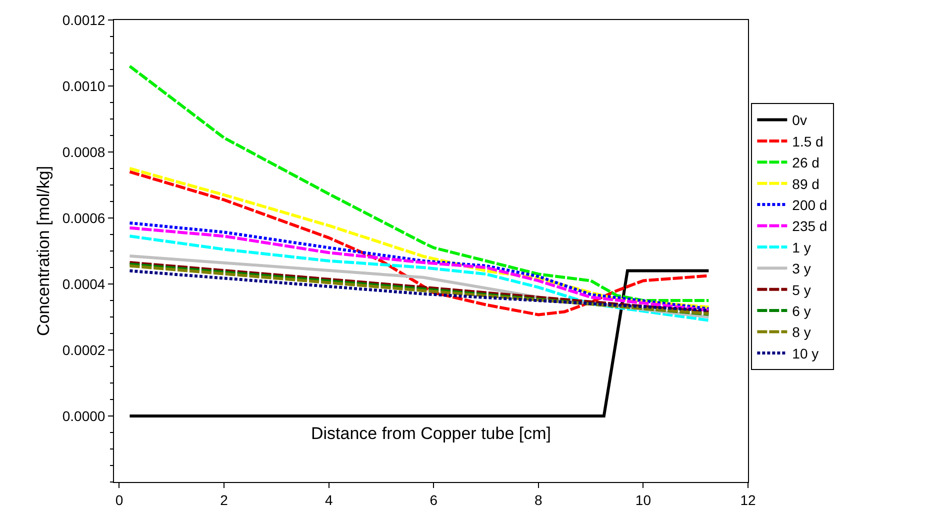 The image size is (933, 520). I want to click on y-tick-label: 0.0000, so click(84, 416).